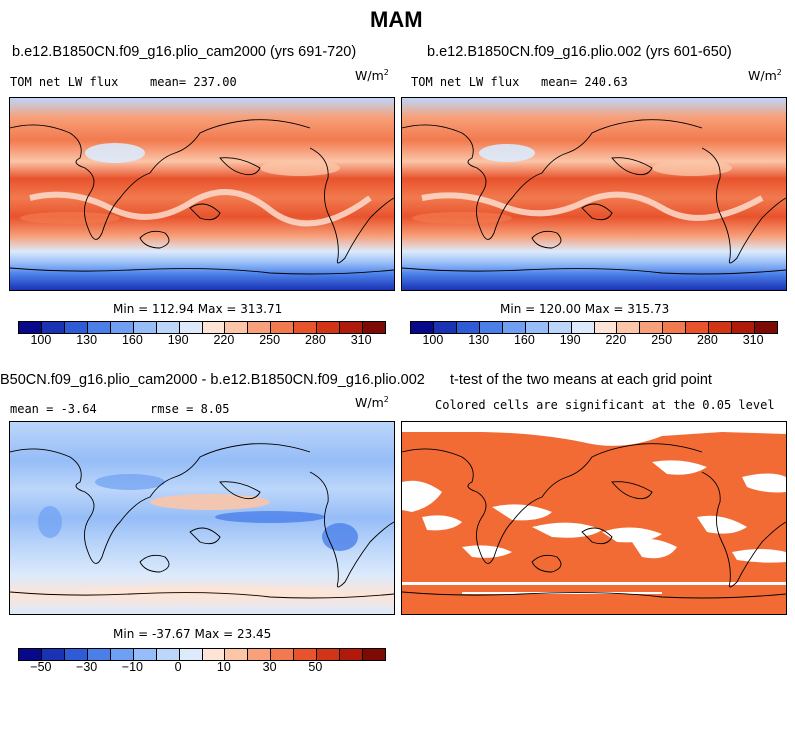 This screenshot has width=795, height=733. What do you see at coordinates (662, 340) in the screenshot?
I see `colorbar-b-tick-label: 250` at bounding box center [662, 340].